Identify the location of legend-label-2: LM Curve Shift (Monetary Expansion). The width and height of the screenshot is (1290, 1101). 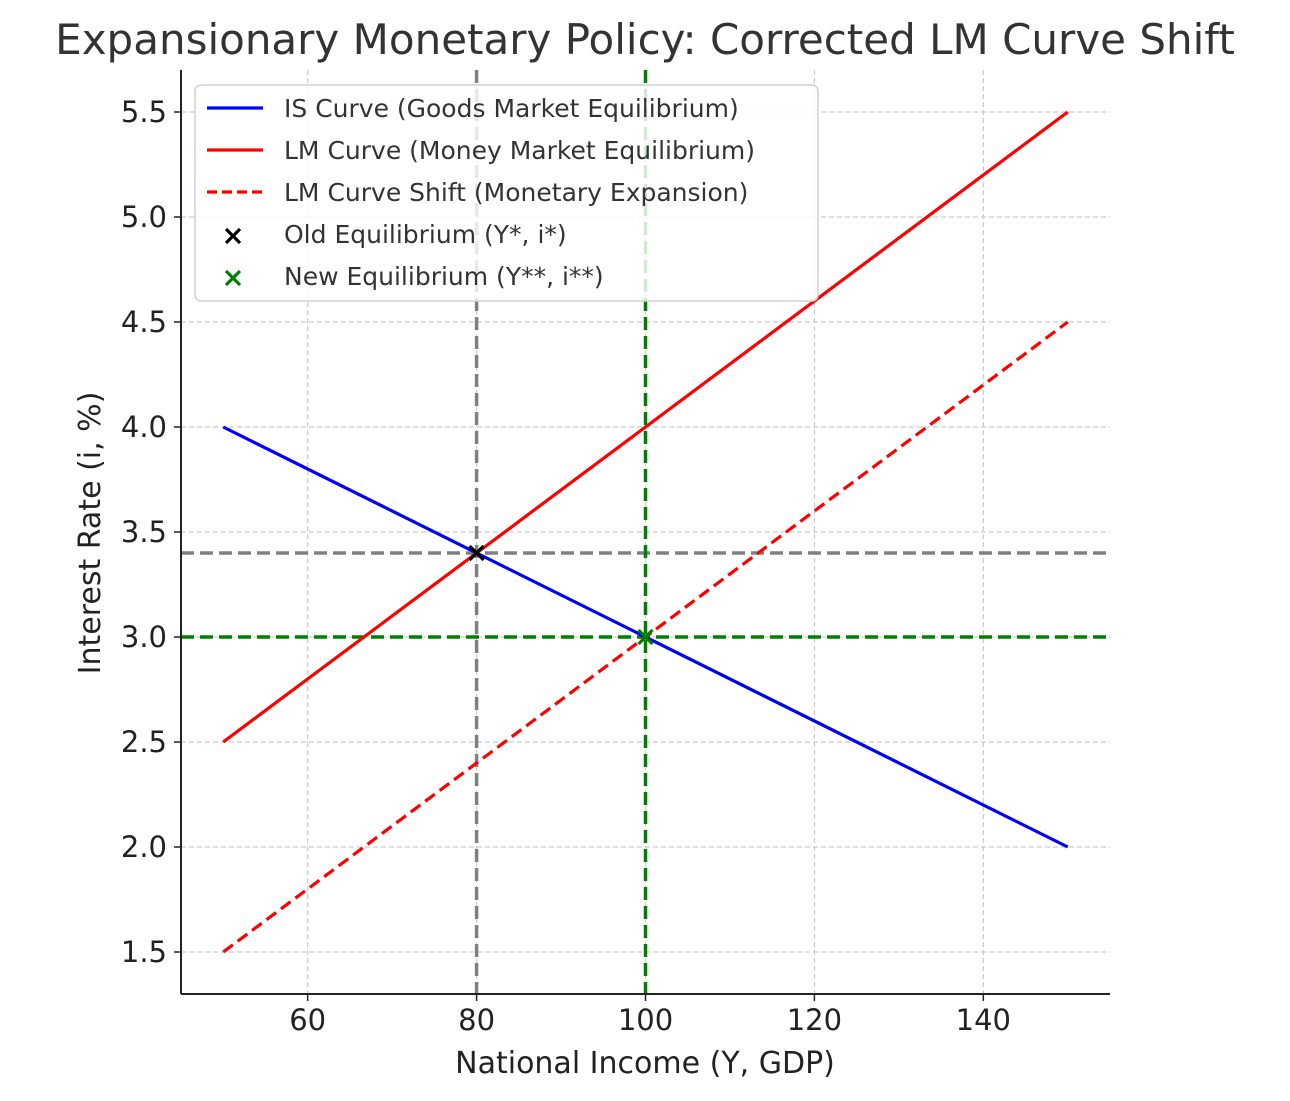
(516, 192).